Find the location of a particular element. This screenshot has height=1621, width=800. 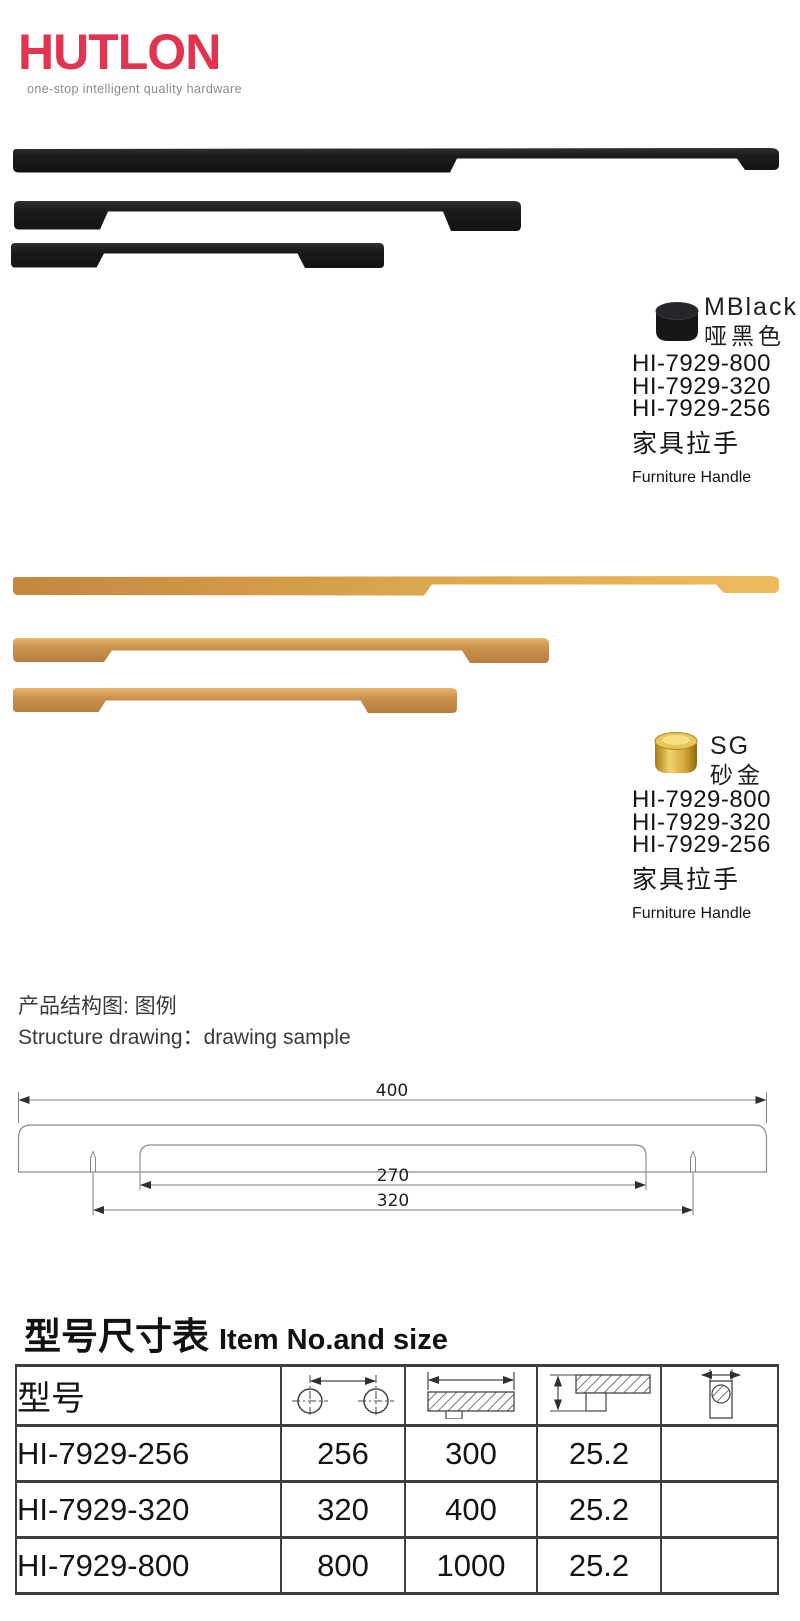

row-length: 1000 is located at coordinates (471, 1565).